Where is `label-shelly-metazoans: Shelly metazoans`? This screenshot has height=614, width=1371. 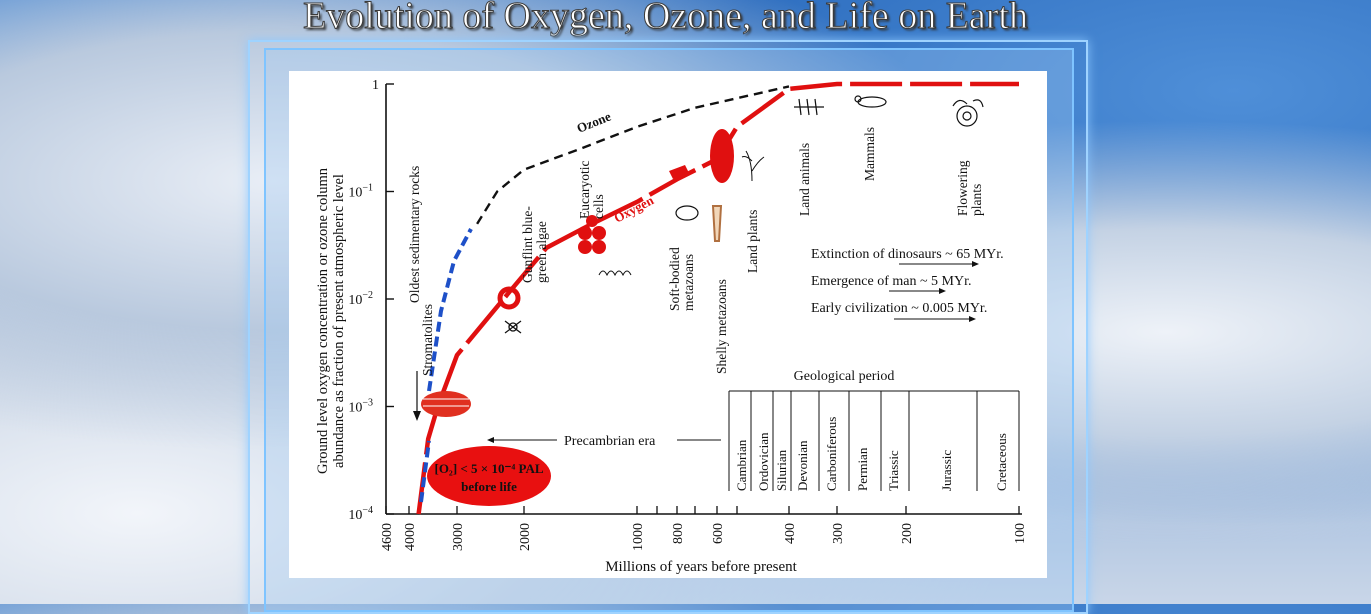 label-shelly-metazoans: Shelly metazoans is located at coordinates (721, 326).